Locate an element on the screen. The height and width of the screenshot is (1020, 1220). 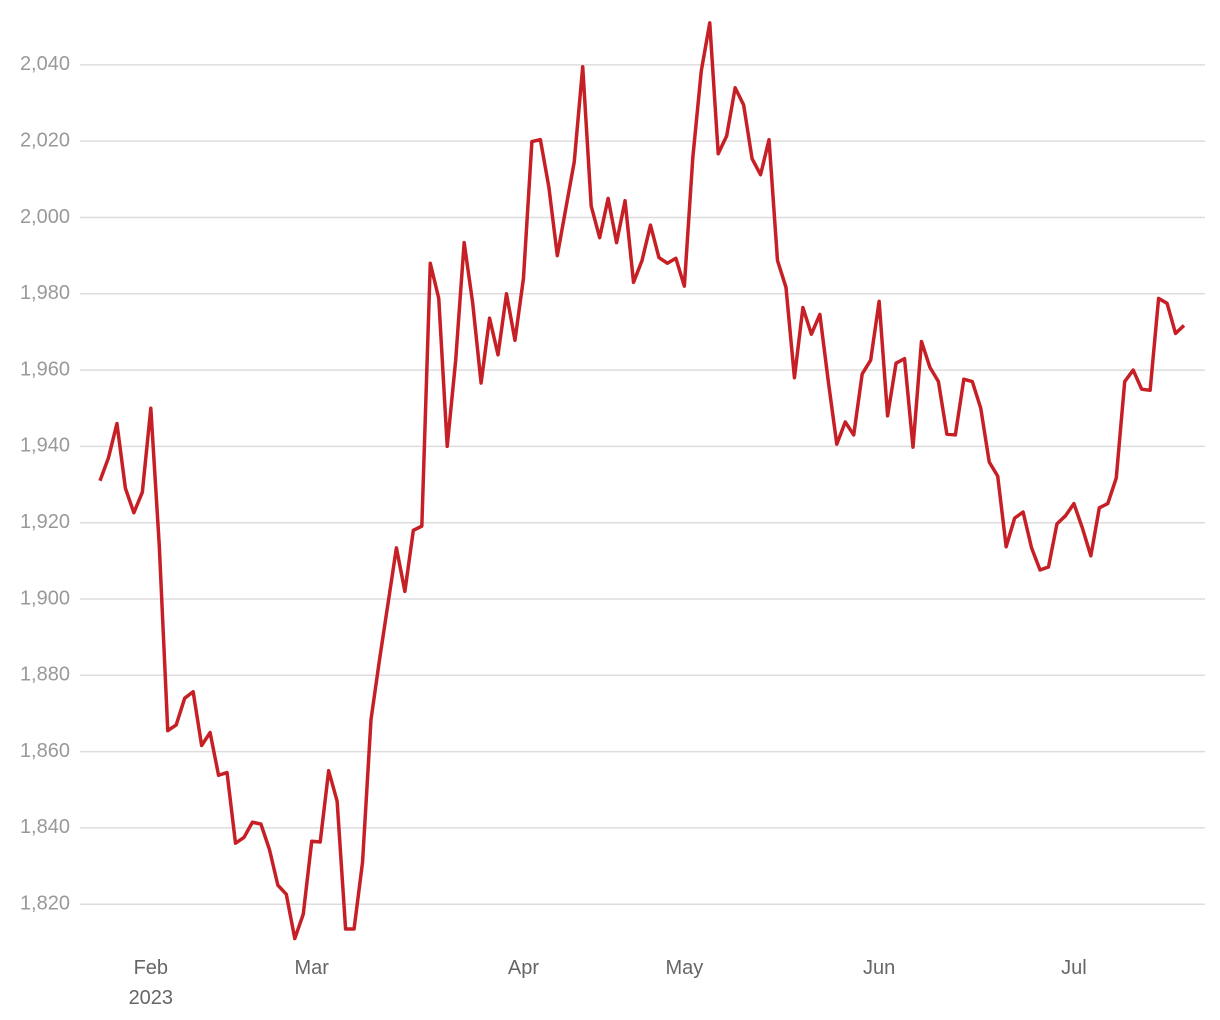
x-tick-label: Jul is located at coordinates (1074, 968).